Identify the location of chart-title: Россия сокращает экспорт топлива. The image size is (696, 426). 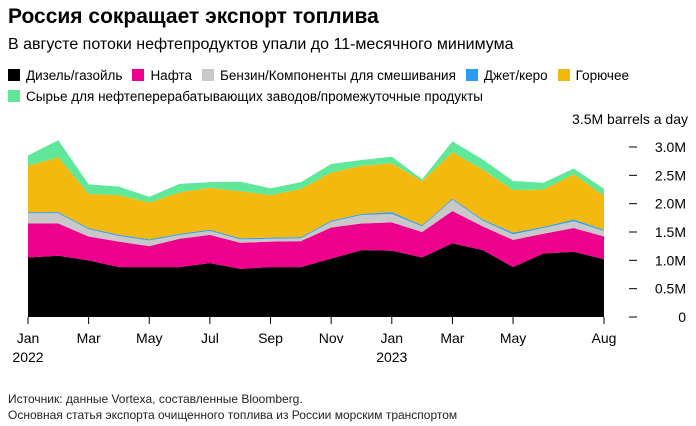
(193, 16).